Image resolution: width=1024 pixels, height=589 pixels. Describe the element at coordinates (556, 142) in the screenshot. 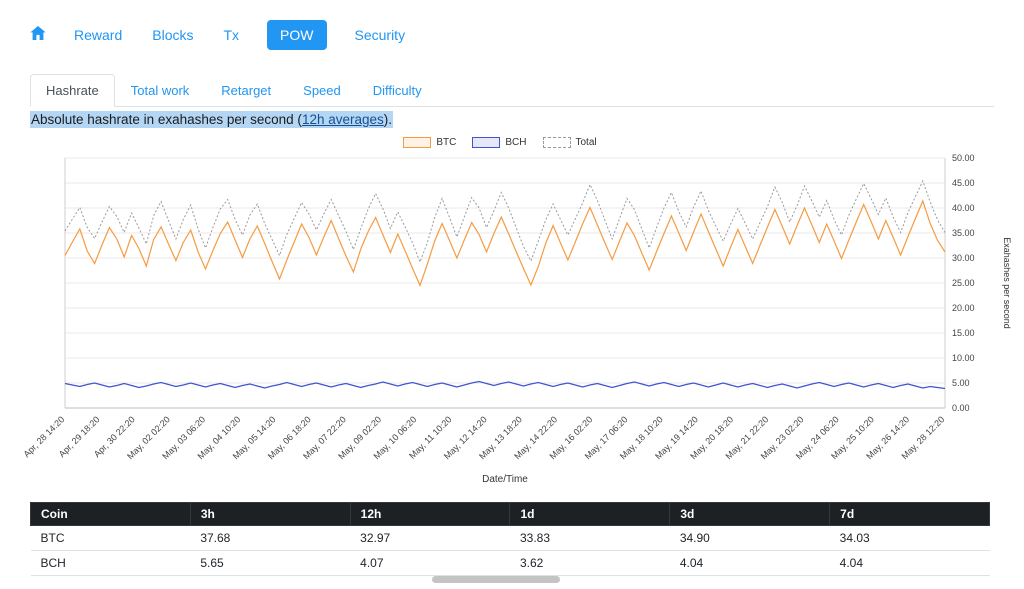

I see `legend-swatch-total` at that location.